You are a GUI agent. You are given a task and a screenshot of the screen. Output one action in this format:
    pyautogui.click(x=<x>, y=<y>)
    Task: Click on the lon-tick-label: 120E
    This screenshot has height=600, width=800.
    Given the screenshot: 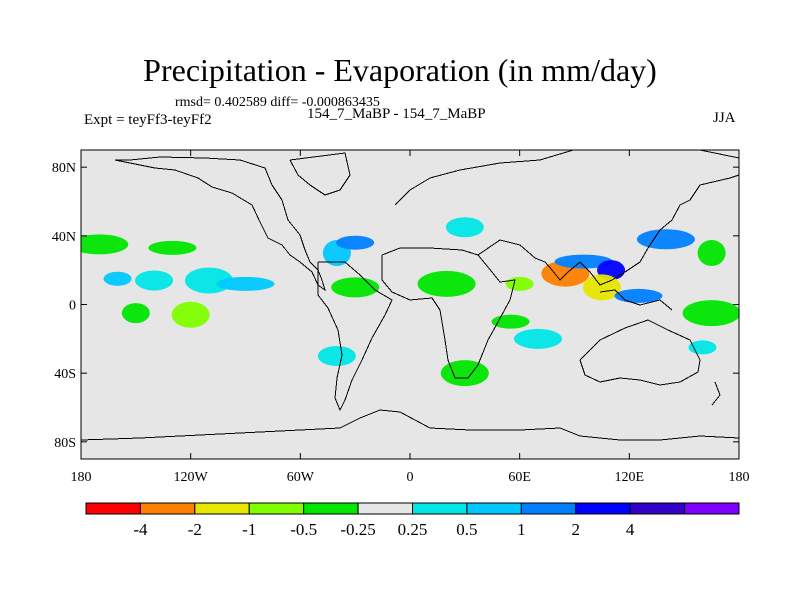 What is the action you would take?
    pyautogui.click(x=630, y=477)
    